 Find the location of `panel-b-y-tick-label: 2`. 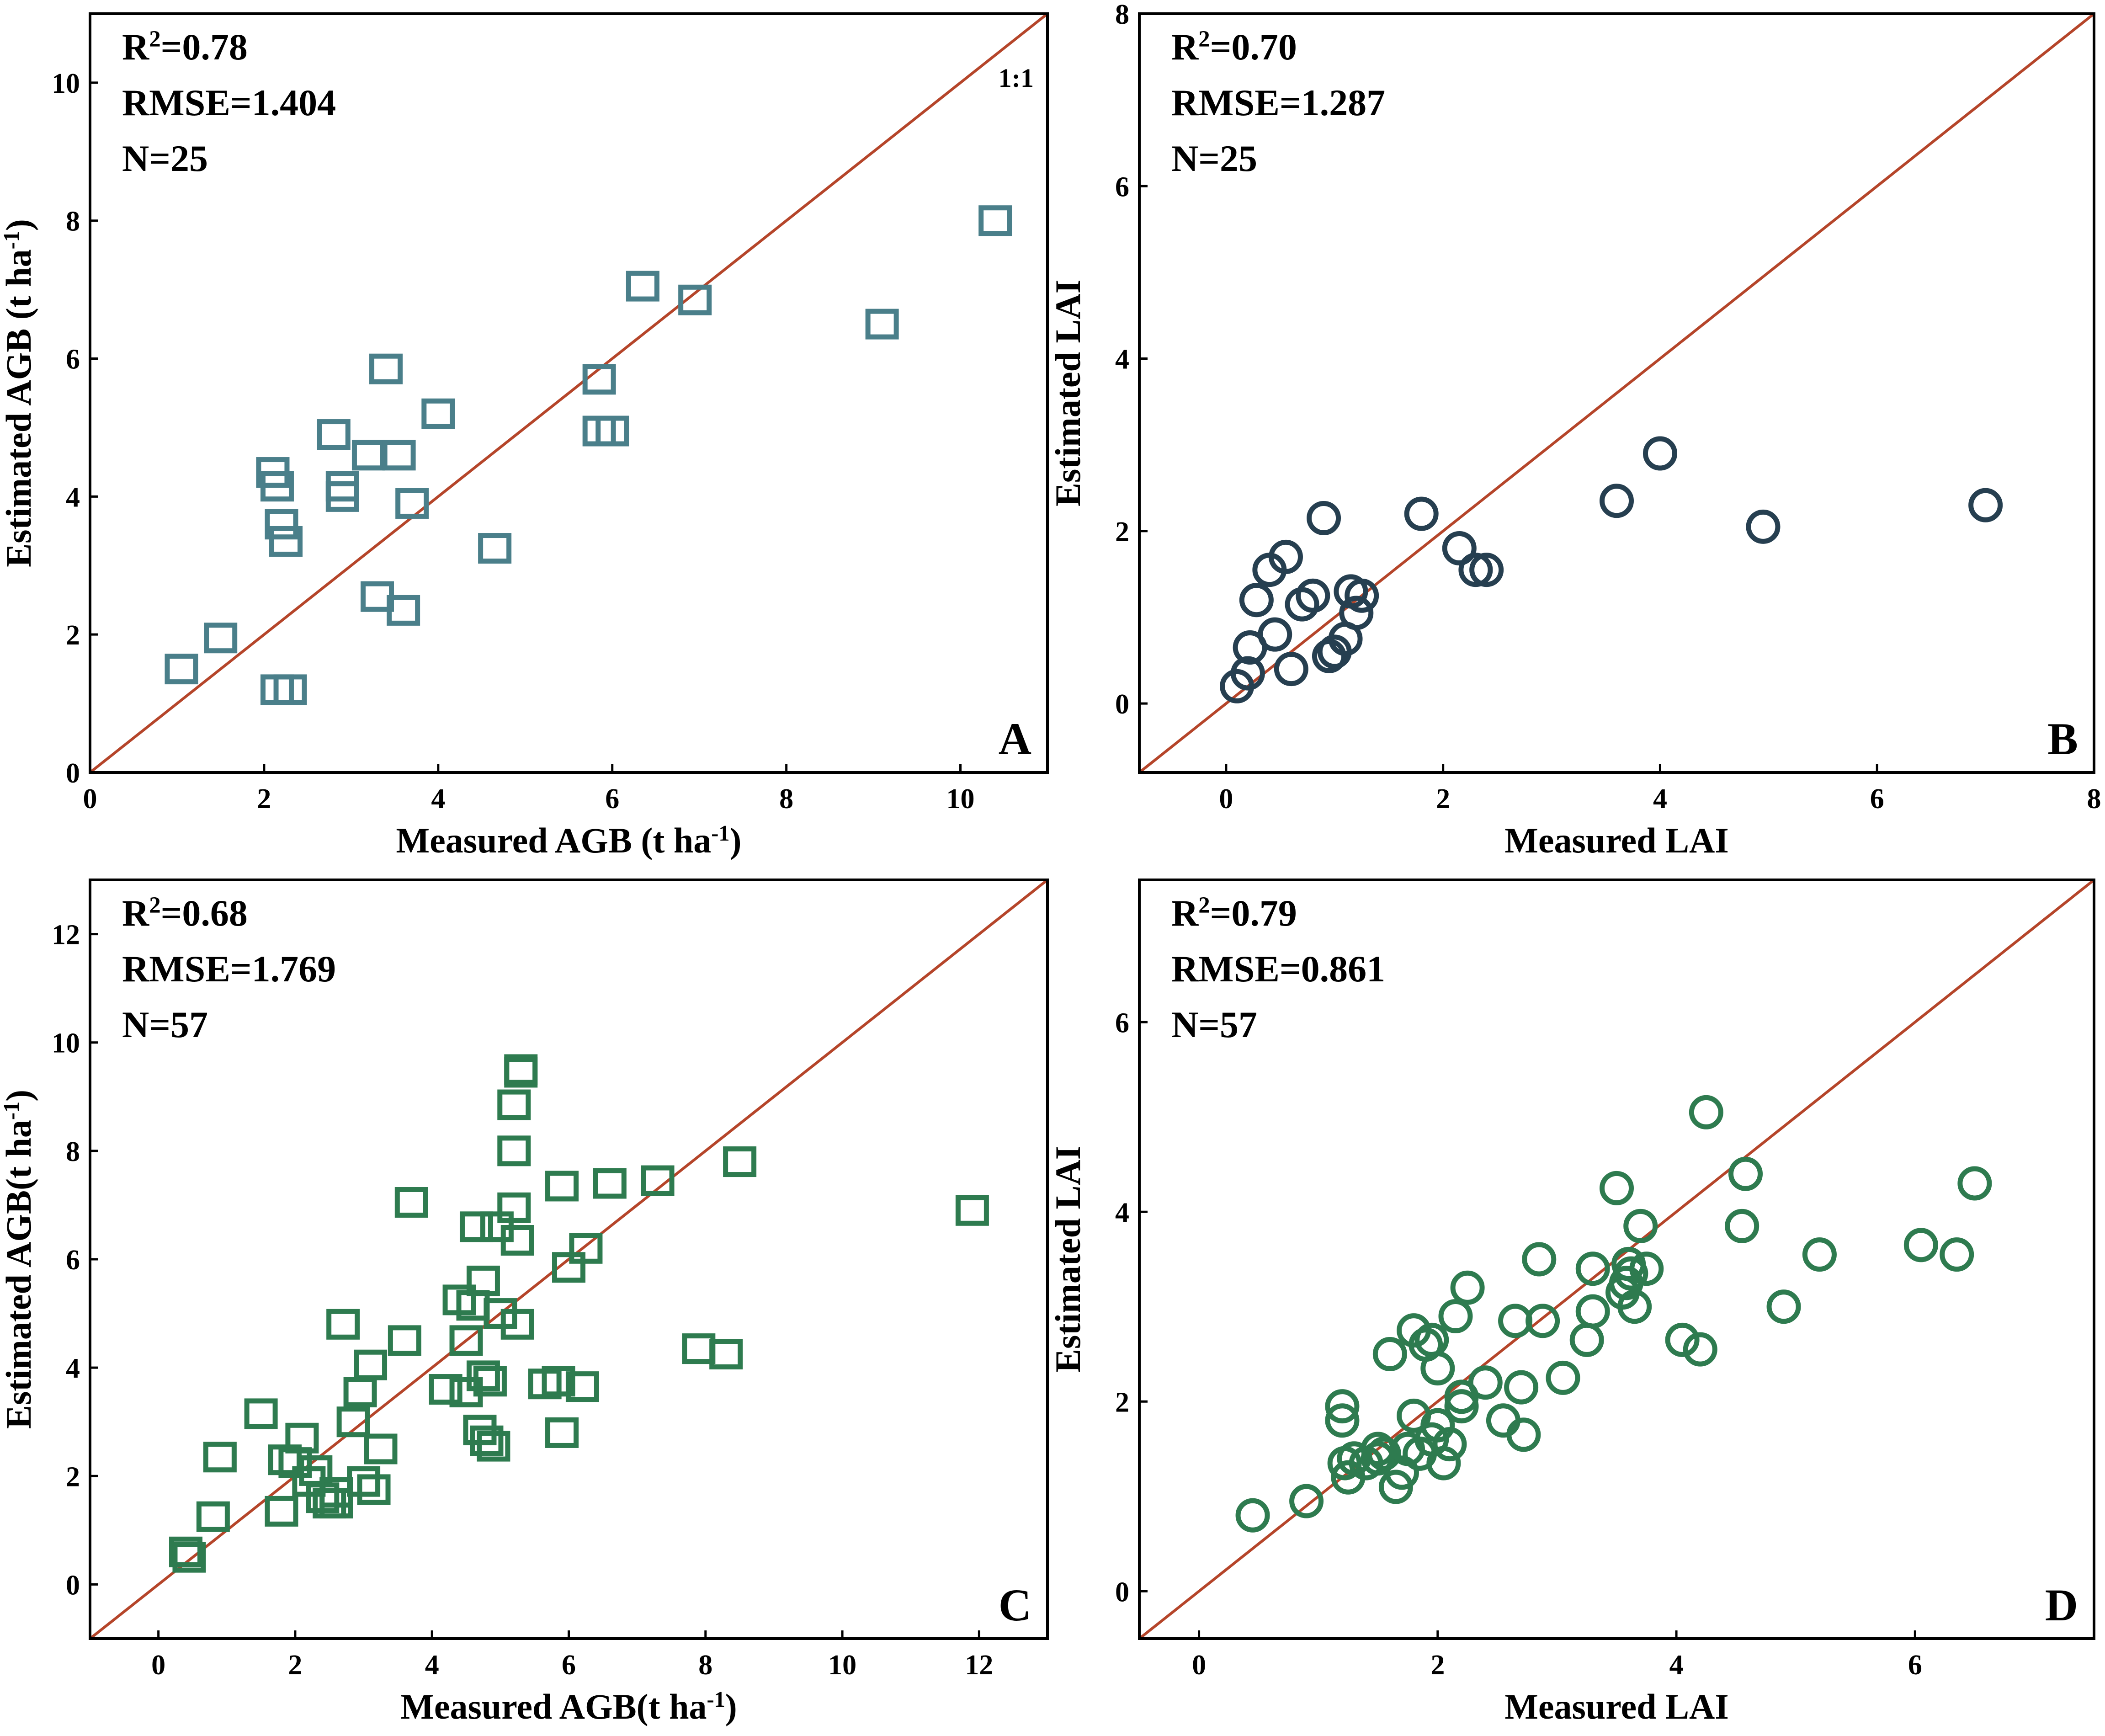

panel-b-y-tick-label: 2 is located at coordinates (1122, 532).